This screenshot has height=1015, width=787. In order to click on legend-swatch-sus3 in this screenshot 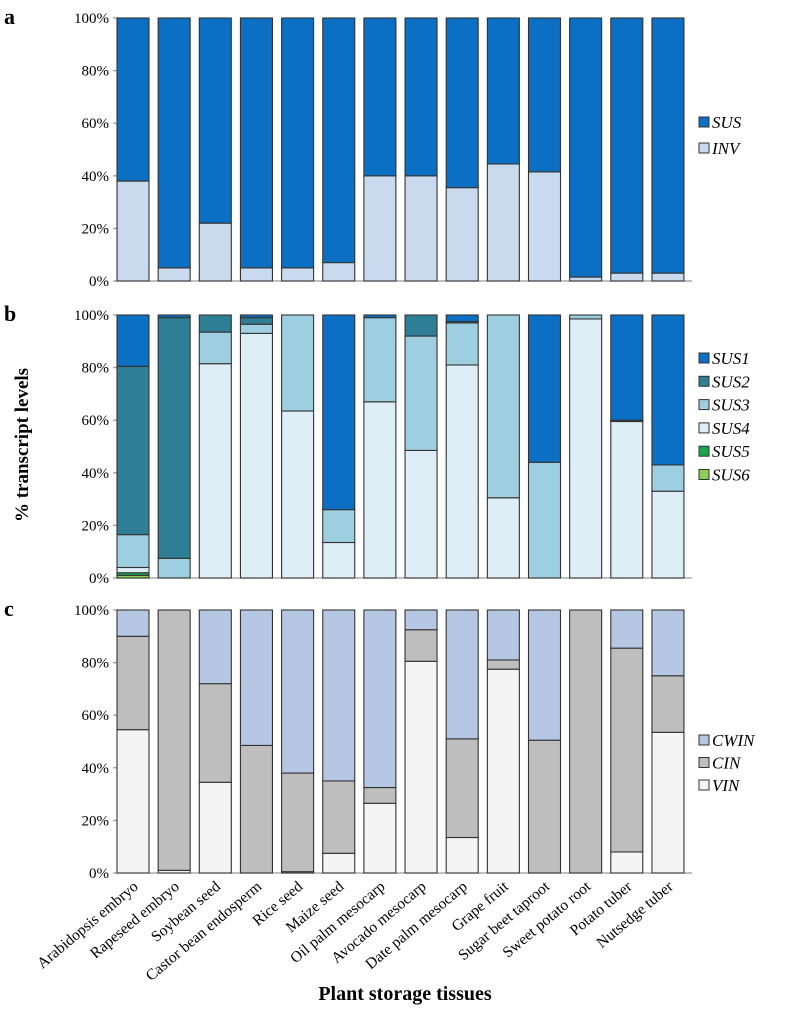, I will do `click(704, 405)`.